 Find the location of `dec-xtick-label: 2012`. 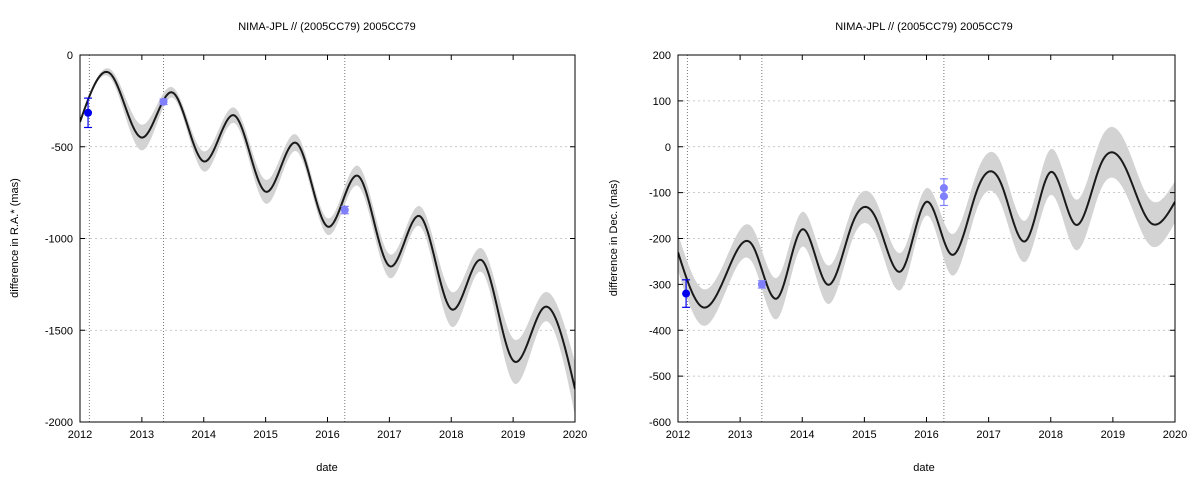

dec-xtick-label: 2012 is located at coordinates (678, 435).